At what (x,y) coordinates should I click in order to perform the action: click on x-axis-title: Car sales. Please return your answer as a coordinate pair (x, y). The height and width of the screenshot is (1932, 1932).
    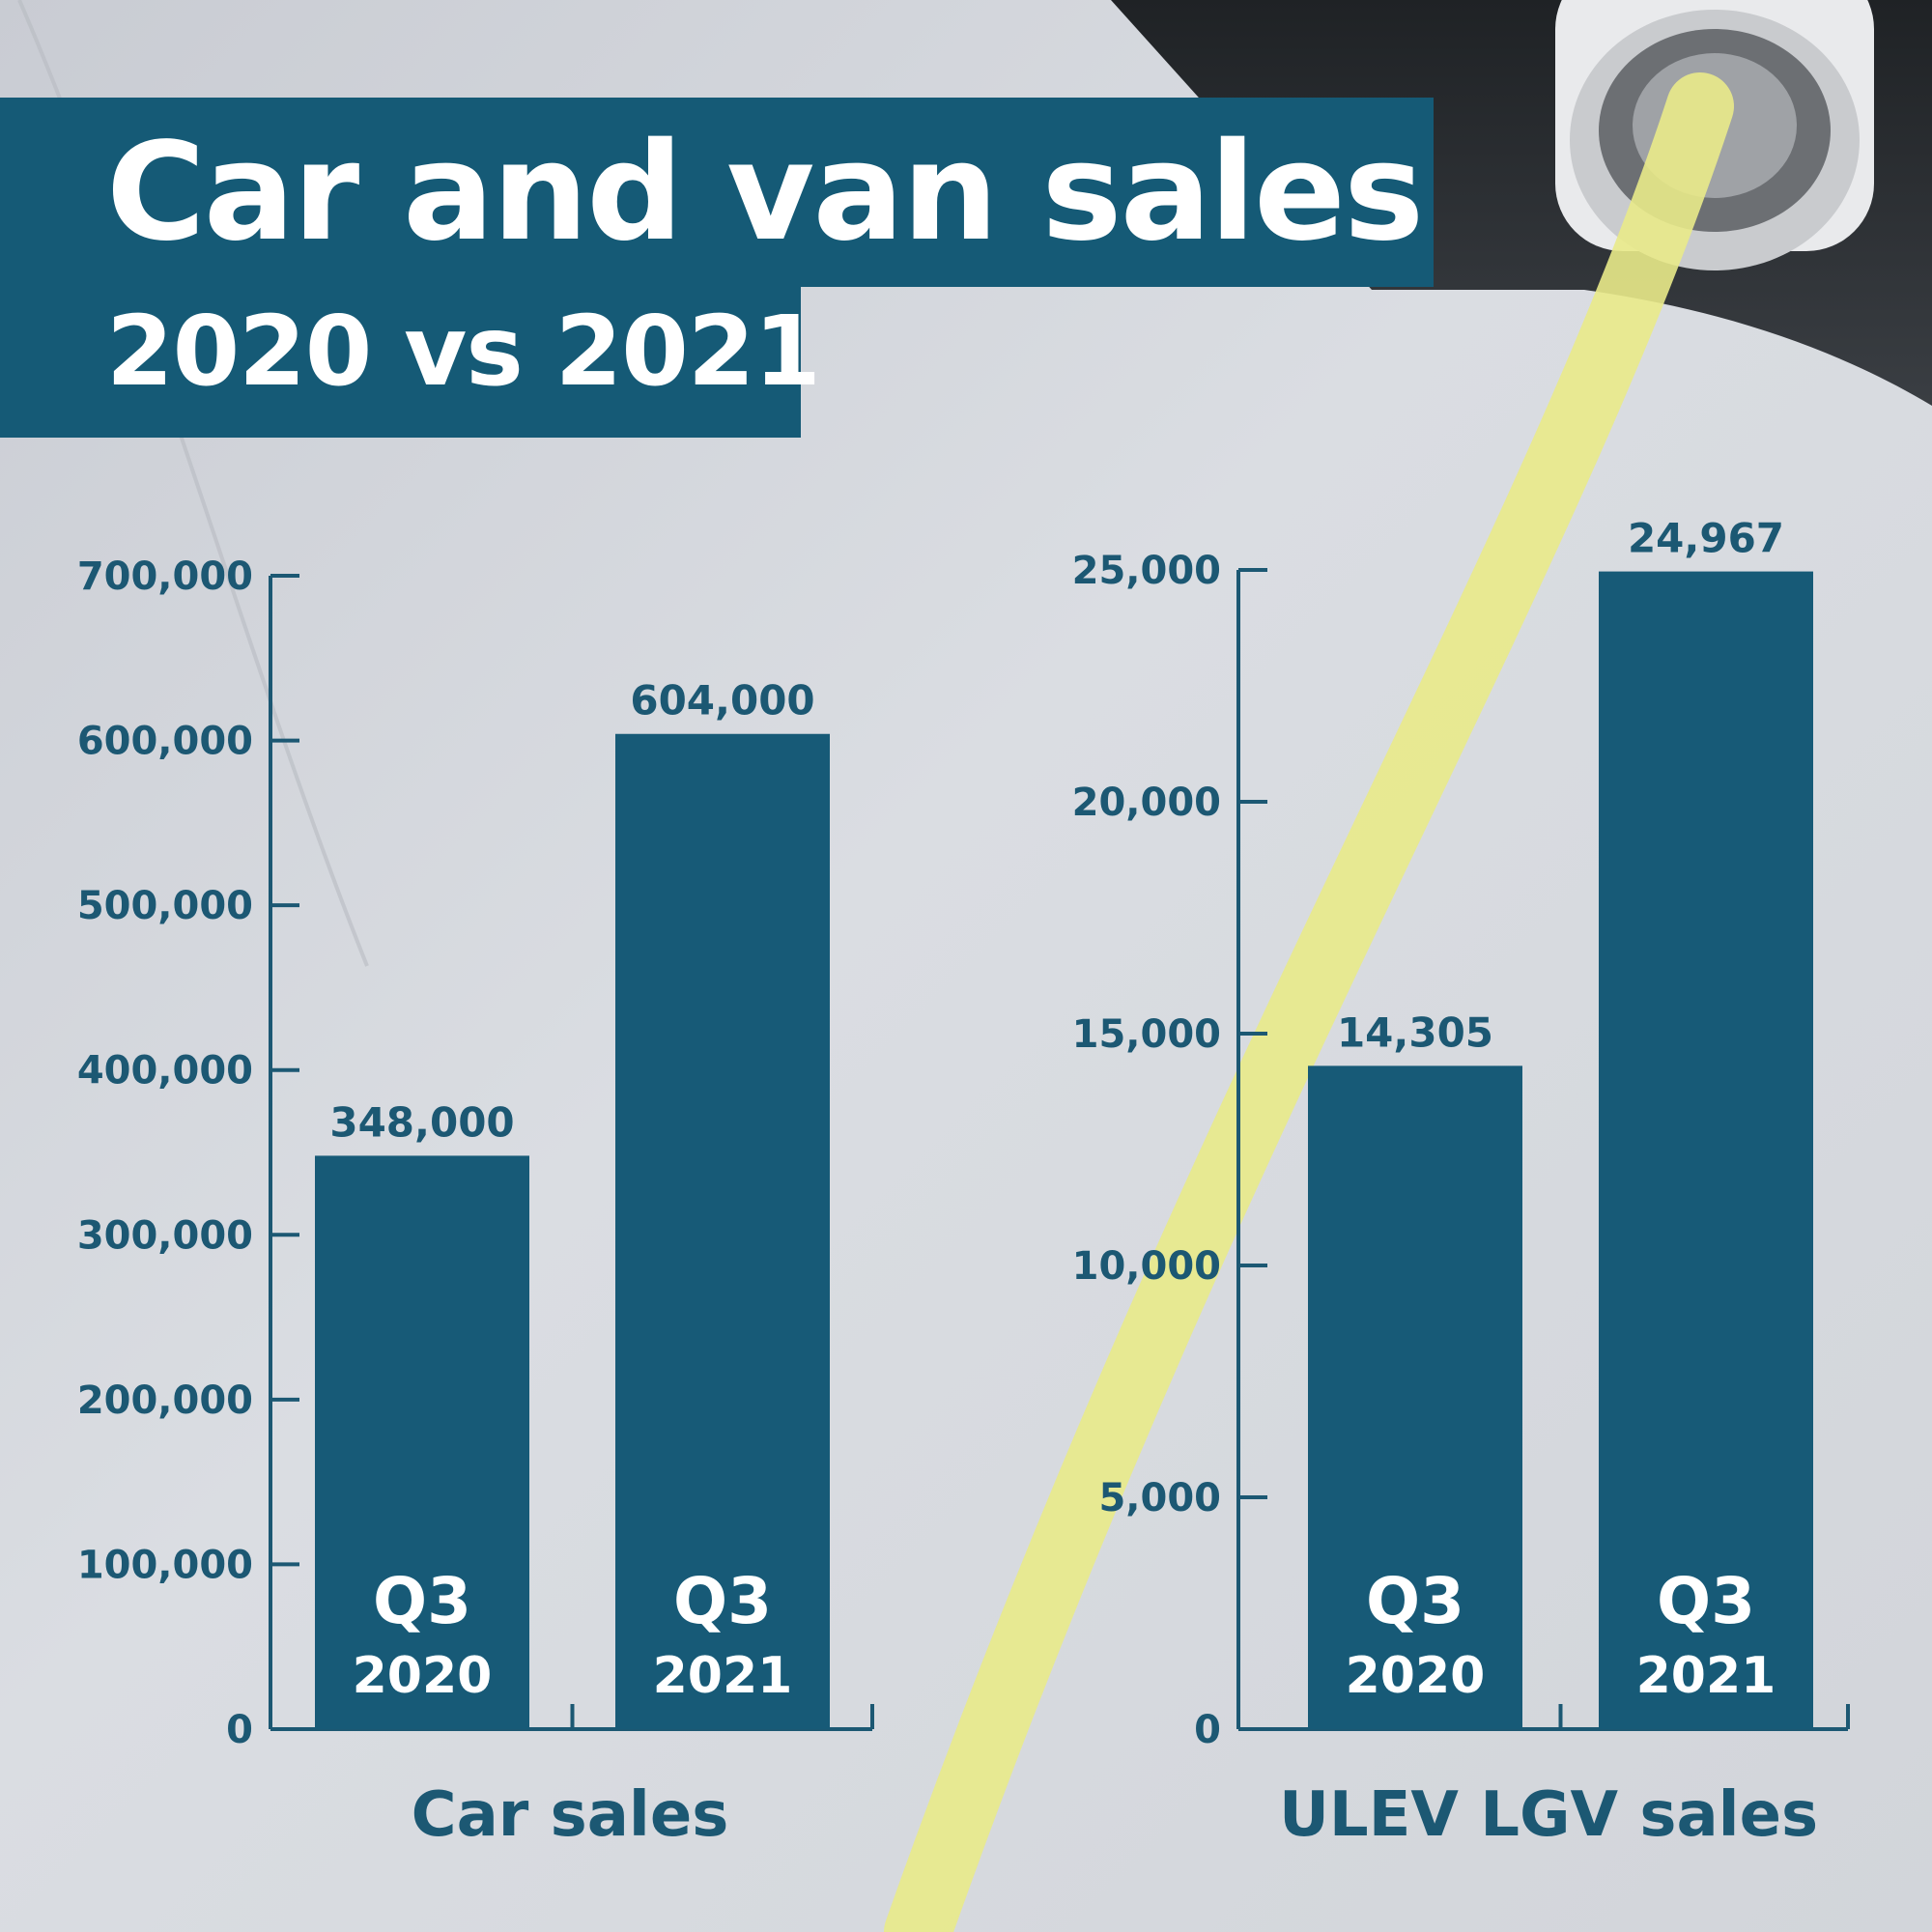
    Looking at the image, I should click on (570, 1815).